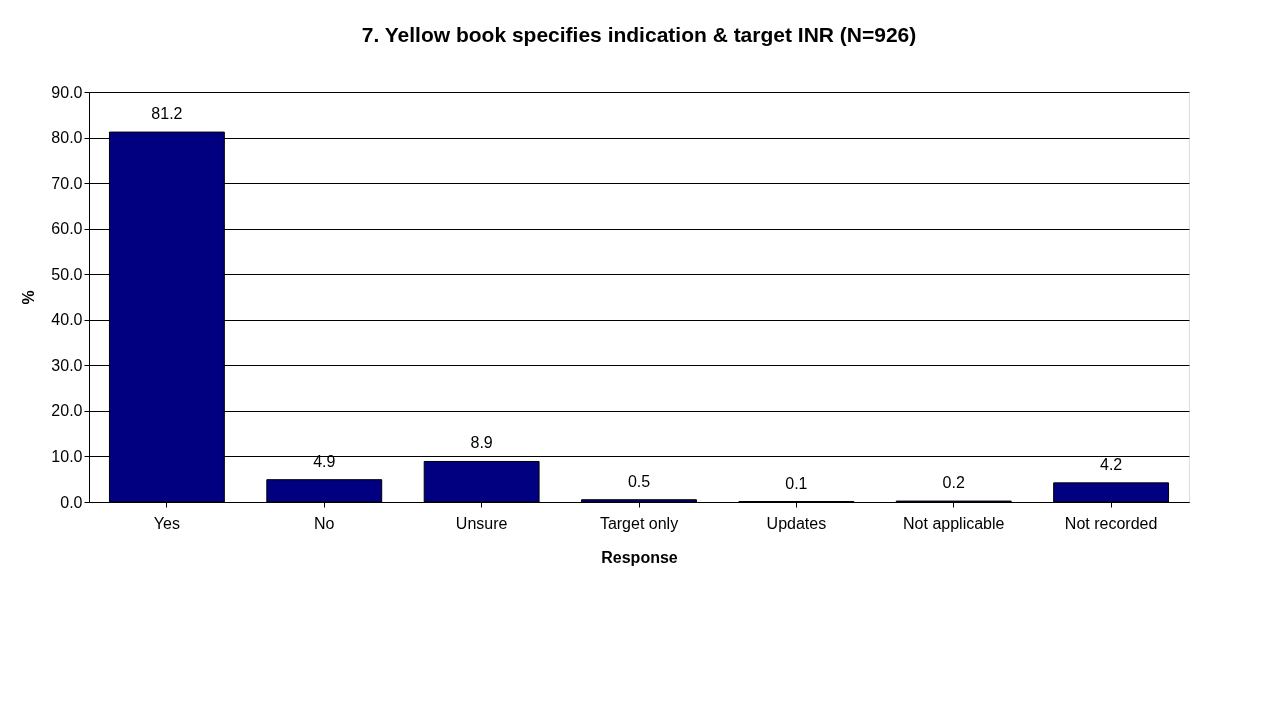 This screenshot has height=713, width=1273. What do you see at coordinates (639, 34) in the screenshot?
I see `chart-title: 7. Yellow book specifies indication & target INR (N=926)` at bounding box center [639, 34].